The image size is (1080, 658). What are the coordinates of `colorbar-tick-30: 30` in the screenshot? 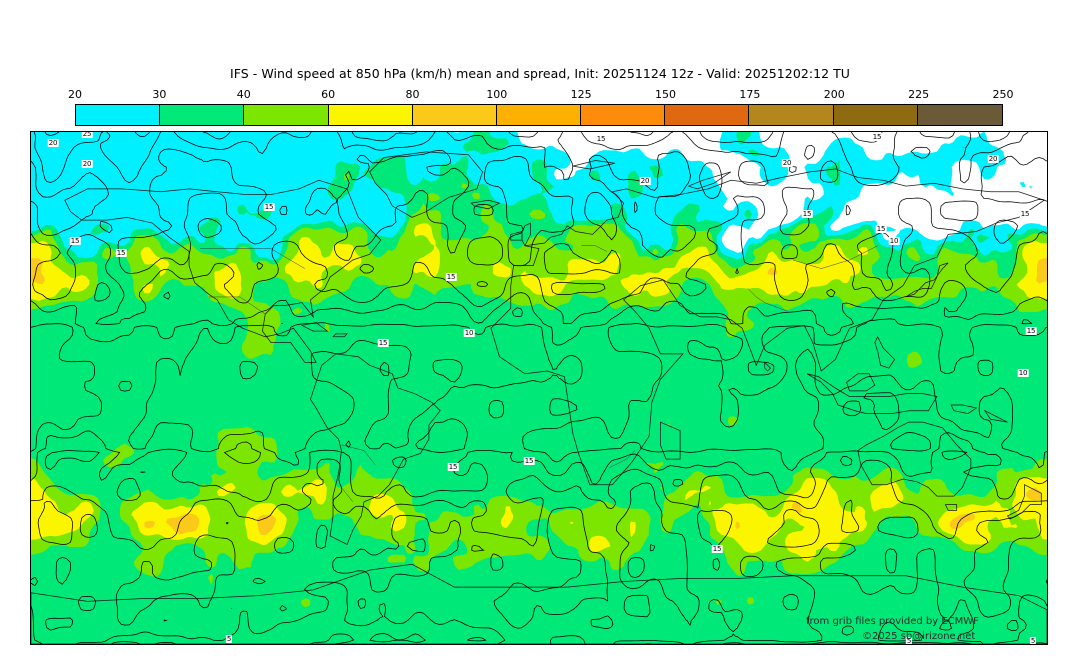 It's located at (159, 94).